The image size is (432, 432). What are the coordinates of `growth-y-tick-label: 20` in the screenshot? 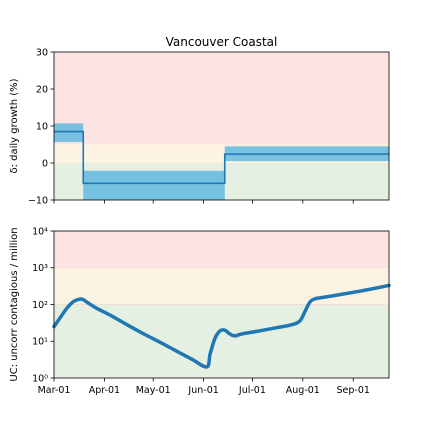 It's located at (42, 89).